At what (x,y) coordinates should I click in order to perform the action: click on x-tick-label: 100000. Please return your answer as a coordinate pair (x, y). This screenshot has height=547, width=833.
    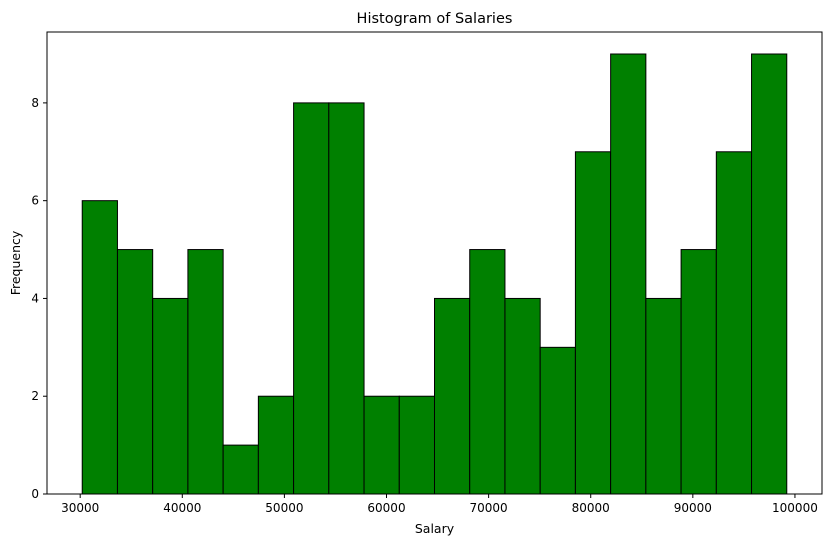
    Looking at the image, I should click on (795, 508).